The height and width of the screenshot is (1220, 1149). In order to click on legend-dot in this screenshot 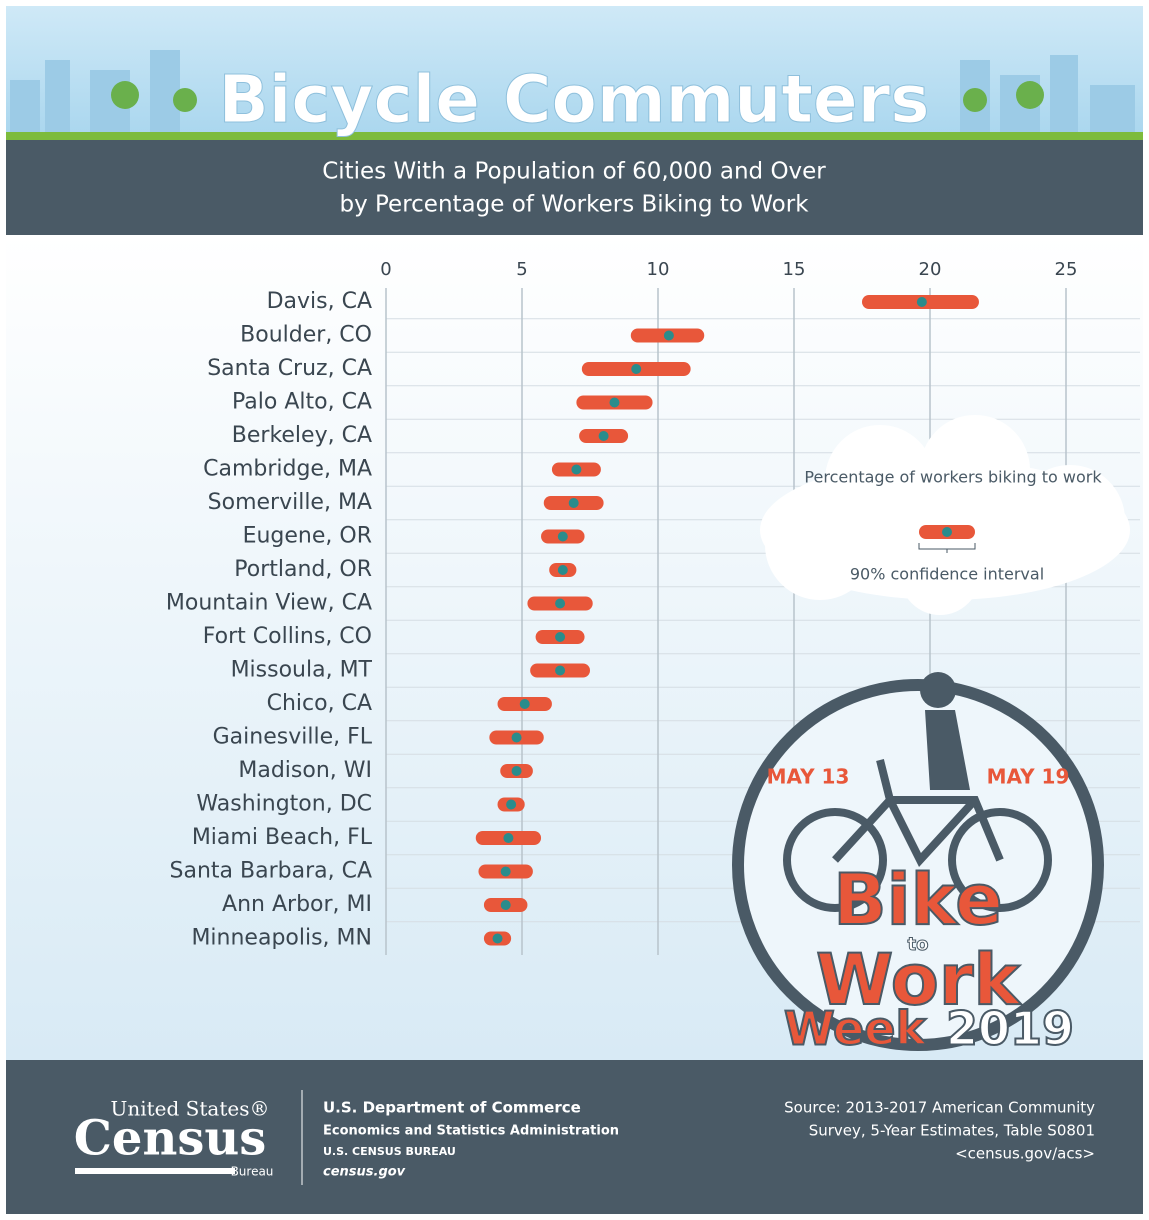, I will do `click(947, 532)`.